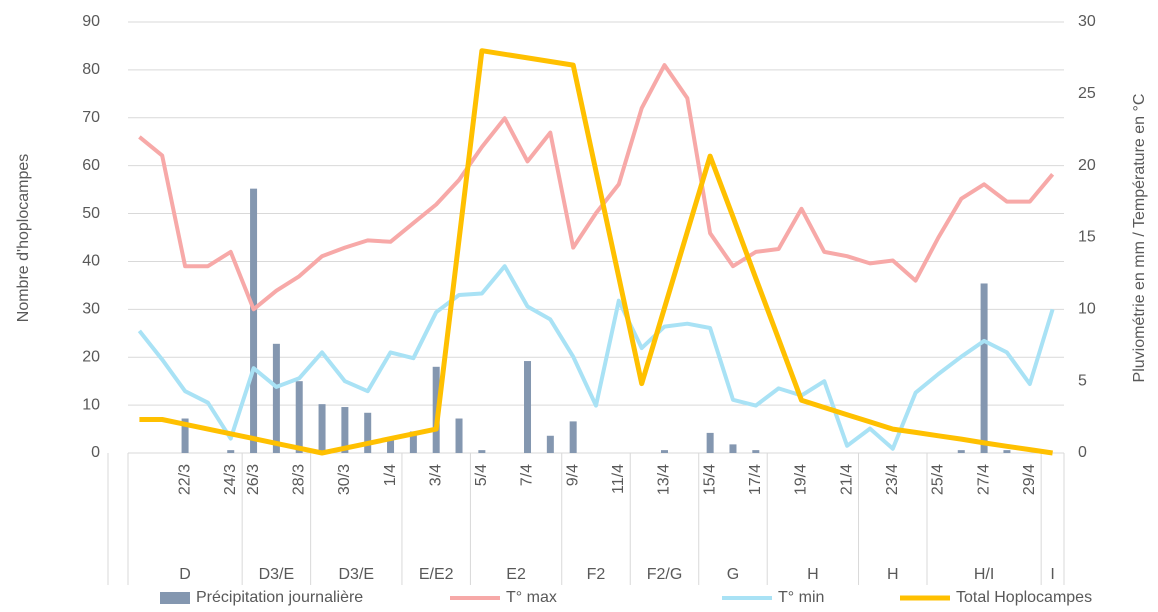  What do you see at coordinates (298, 479) in the screenshot?
I see `x-tick-label: 28/3` at bounding box center [298, 479].